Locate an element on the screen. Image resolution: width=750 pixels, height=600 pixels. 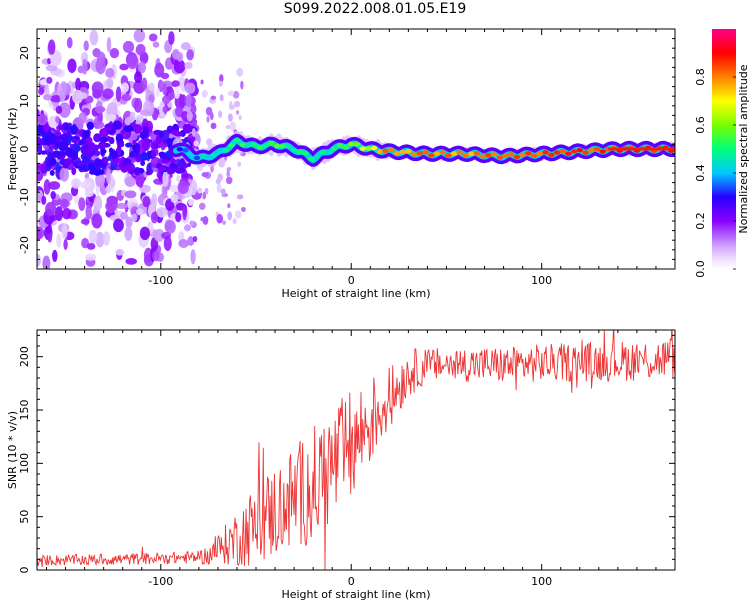
bottom-y-tick-label: 50 is located at coordinates (24, 517).